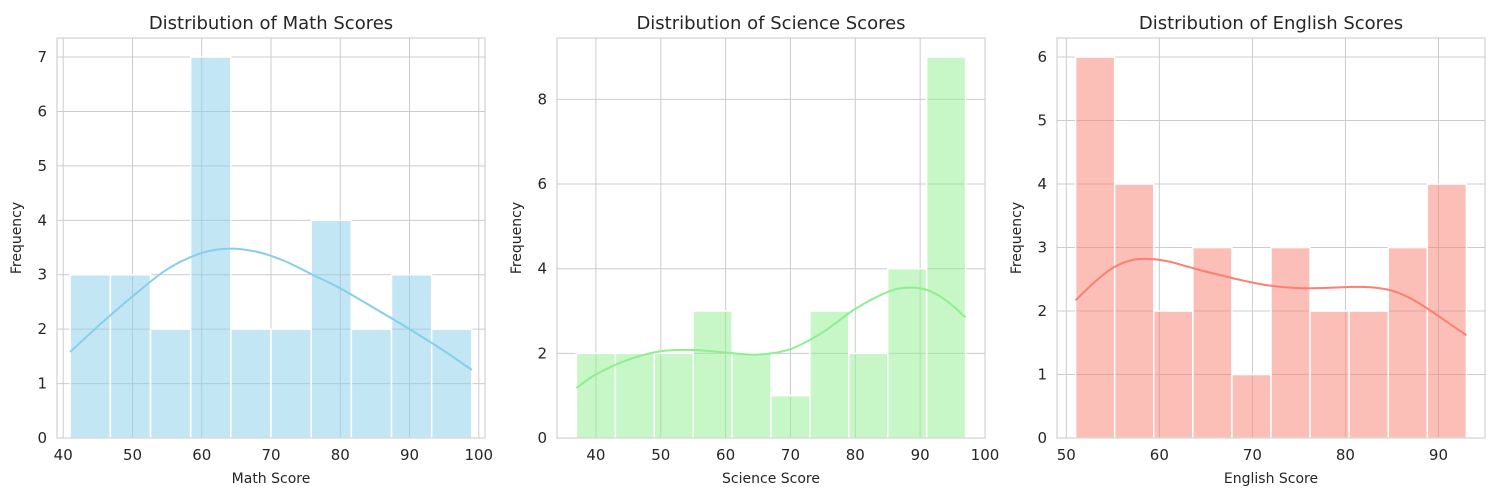  I want to click on x-axis-label: Math Score, so click(271, 479).